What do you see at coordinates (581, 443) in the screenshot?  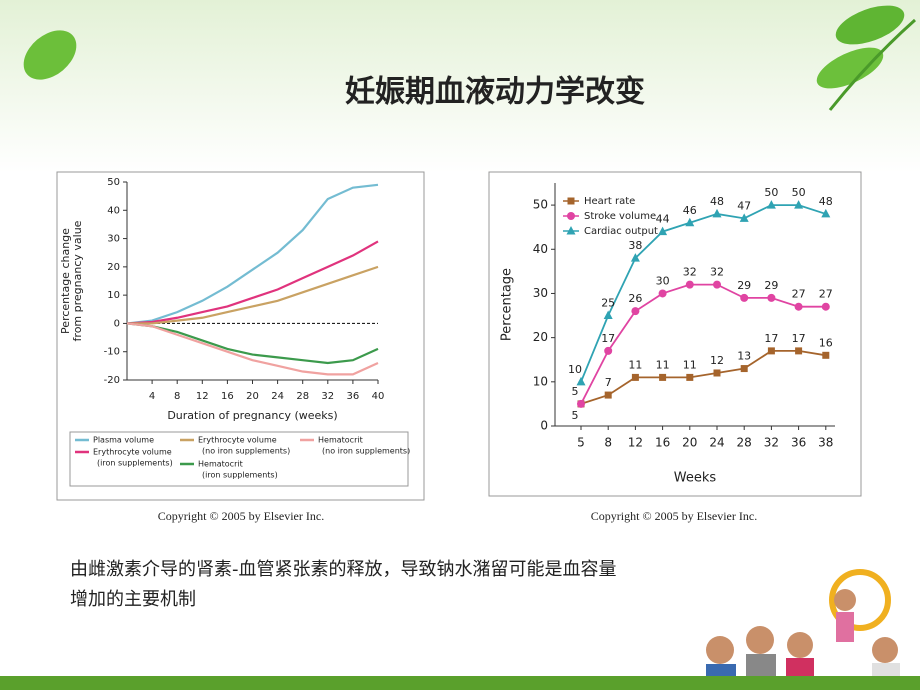 I see `x-tick-label: 5` at bounding box center [581, 443].